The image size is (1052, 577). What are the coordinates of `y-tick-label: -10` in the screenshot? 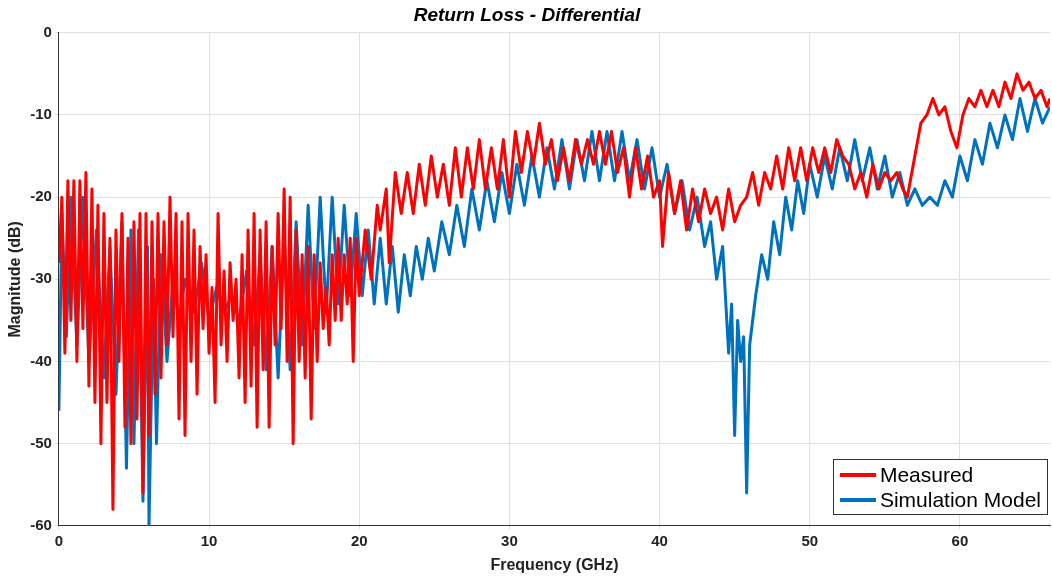 It's located at (41, 114).